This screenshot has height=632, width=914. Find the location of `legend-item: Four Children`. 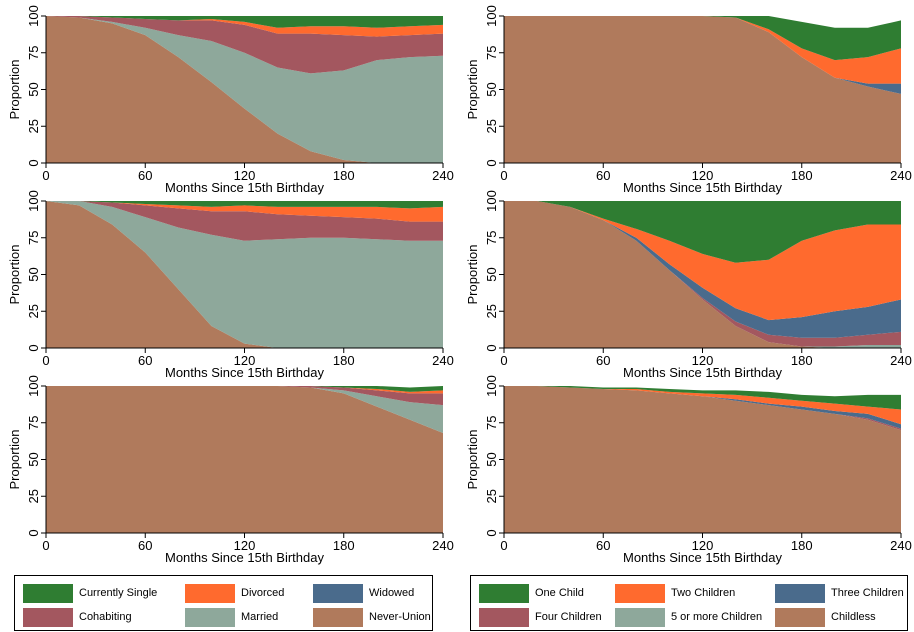

legend-item: Four Children is located at coordinates (540, 617).